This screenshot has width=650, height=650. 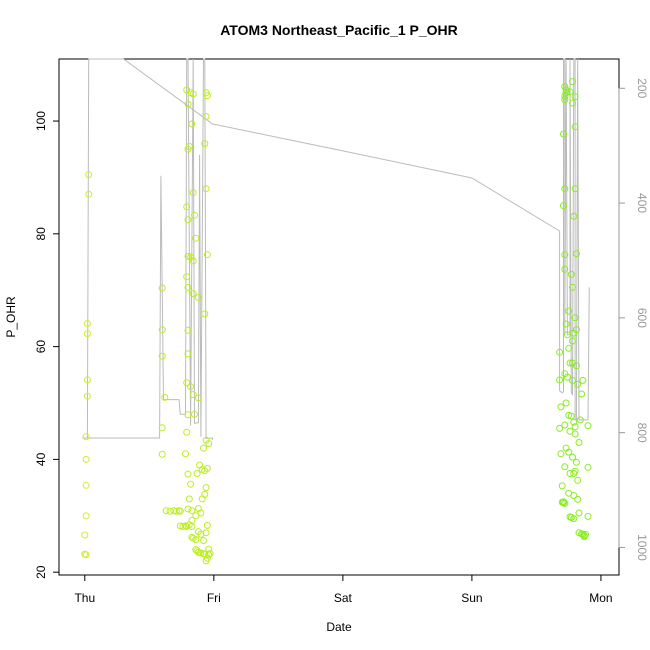 I want to click on x-tick-label: Mon, so click(x=600, y=598).